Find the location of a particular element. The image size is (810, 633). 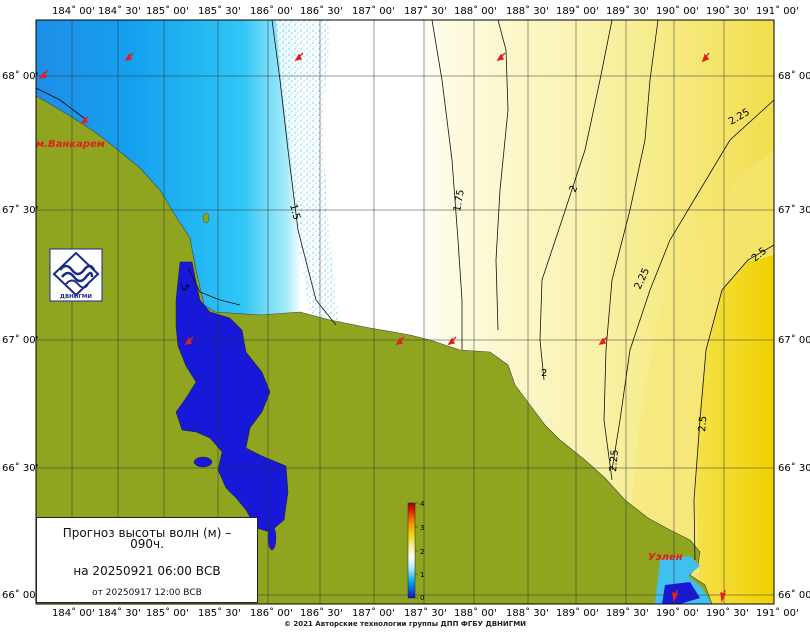

pale-yellow-zone is located at coordinates (702, 377).